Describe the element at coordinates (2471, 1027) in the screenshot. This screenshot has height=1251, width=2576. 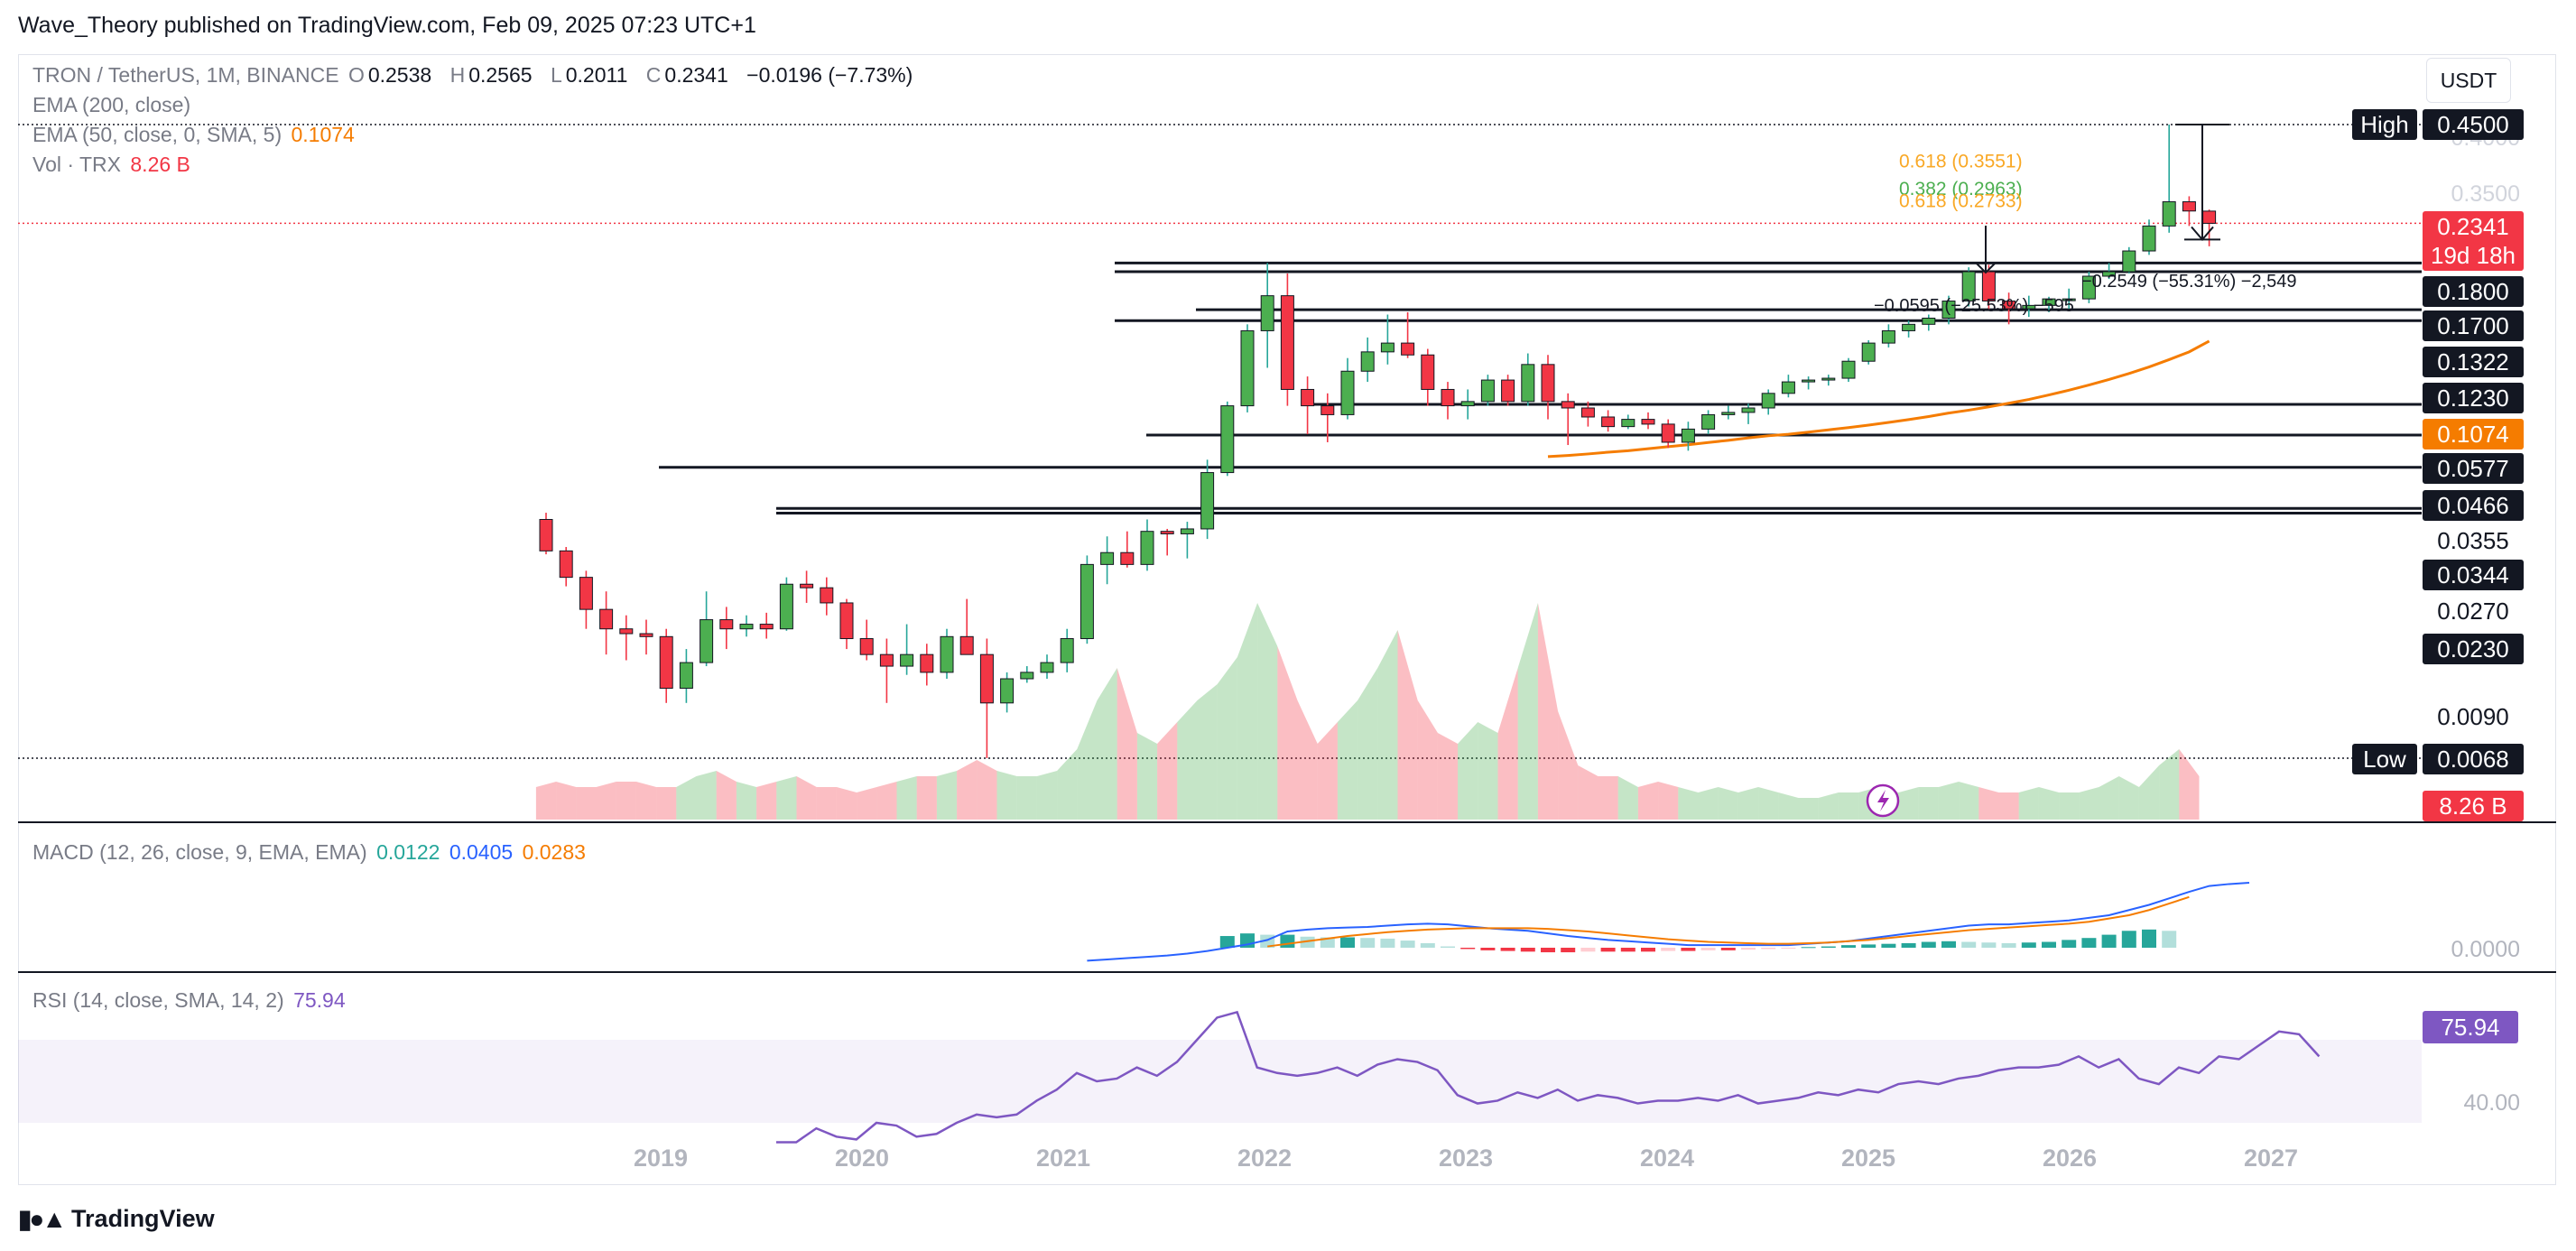
I see `rsi-value-label: 75.94` at that location.